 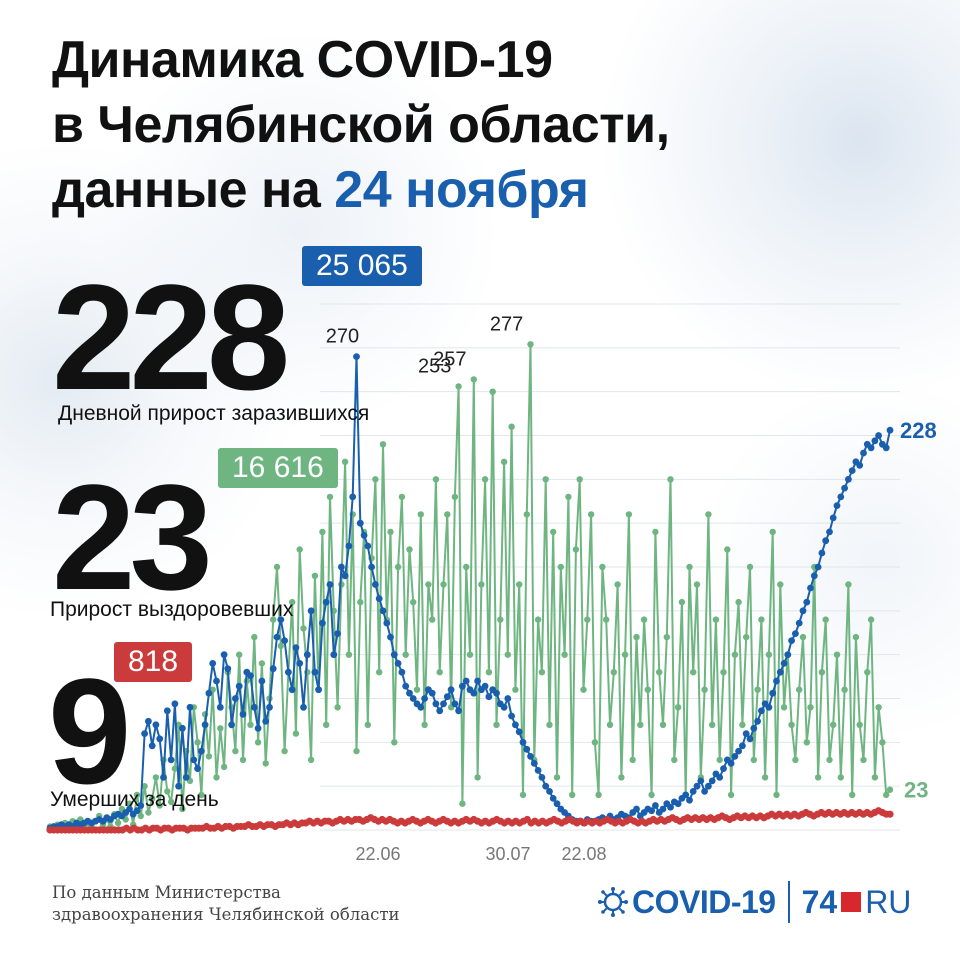 I want to click on logo-74-text: 74, so click(x=819, y=901).